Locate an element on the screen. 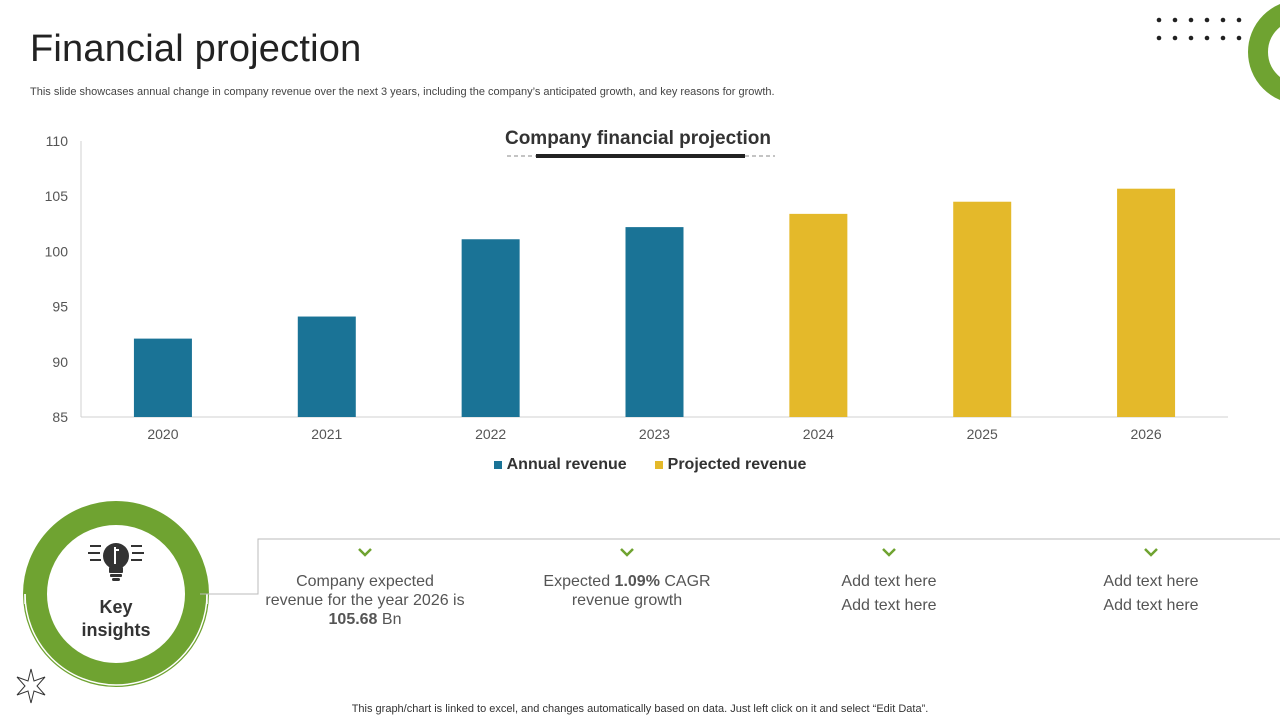 Image resolution: width=1280 pixels, height=720 pixels. insight-revenue-value: 105.68 is located at coordinates (353, 619).